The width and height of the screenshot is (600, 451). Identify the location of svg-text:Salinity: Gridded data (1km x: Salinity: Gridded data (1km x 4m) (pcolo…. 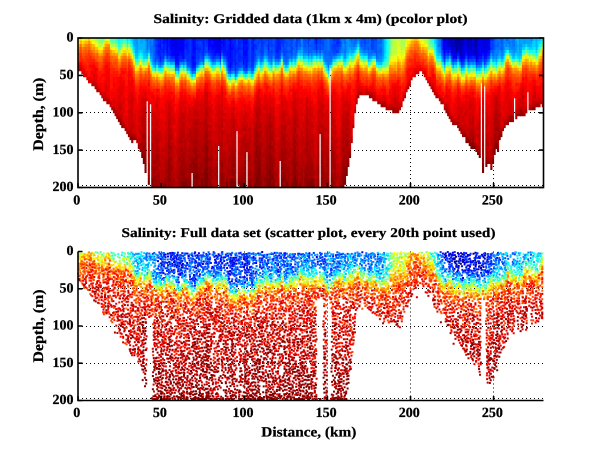
(311, 18).